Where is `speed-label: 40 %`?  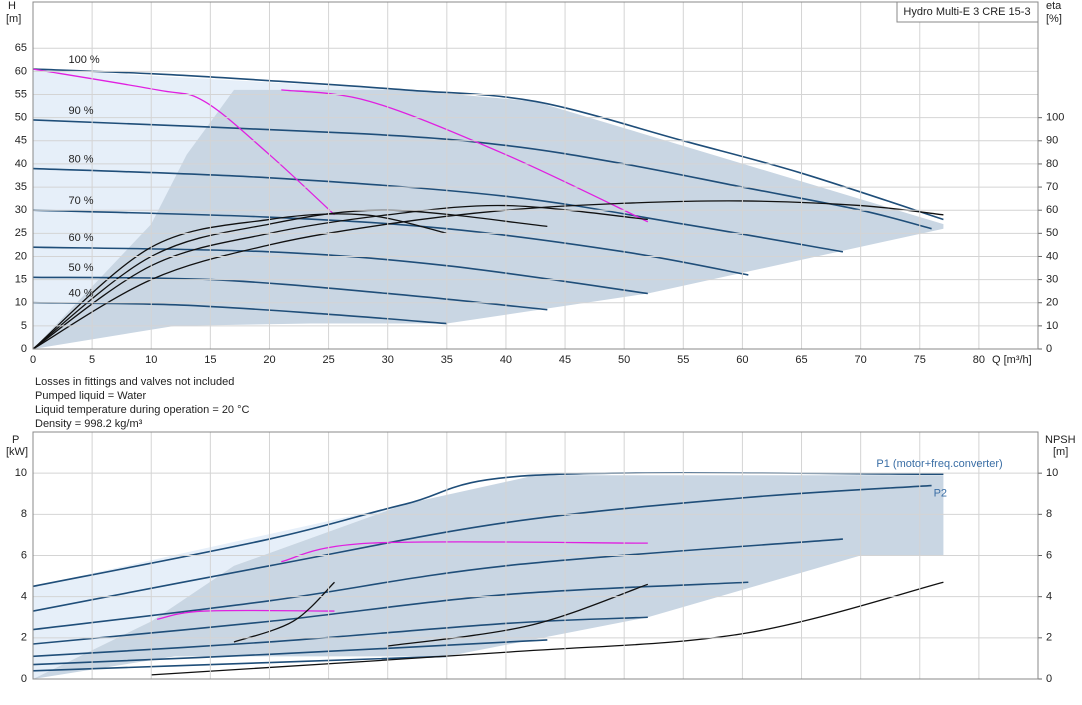 speed-label: 40 % is located at coordinates (80, 294).